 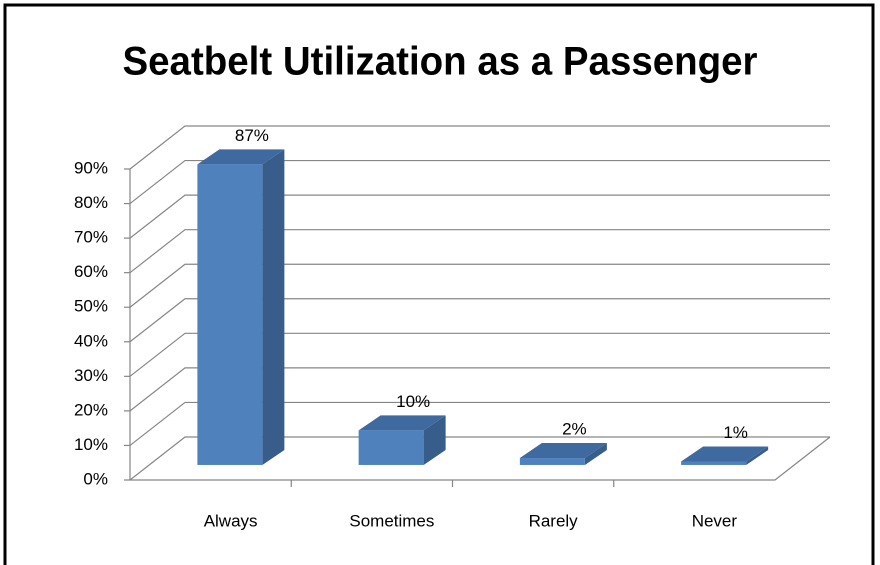 What do you see at coordinates (574, 429) in the screenshot?
I see `value-label: 2%` at bounding box center [574, 429].